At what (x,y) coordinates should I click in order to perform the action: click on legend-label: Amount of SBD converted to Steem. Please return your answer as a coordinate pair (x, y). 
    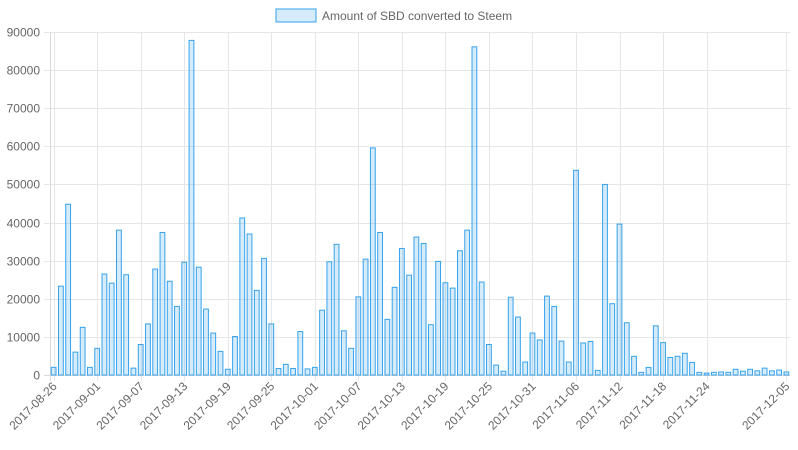
    Looking at the image, I should click on (417, 16).